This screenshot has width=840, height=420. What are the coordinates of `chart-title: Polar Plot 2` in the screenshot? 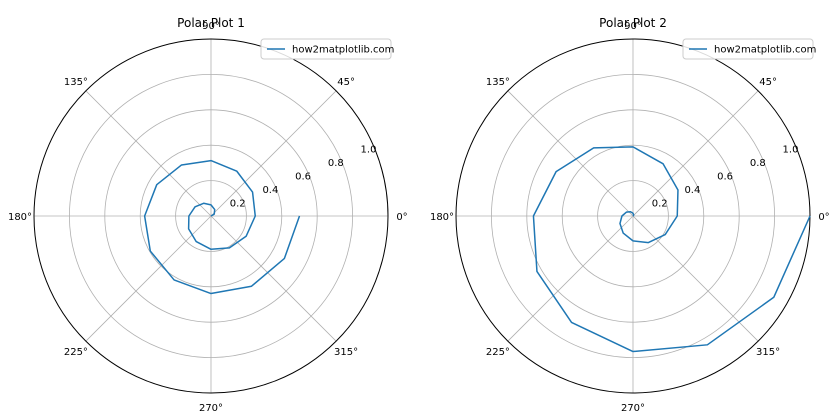 It's located at (633, 23).